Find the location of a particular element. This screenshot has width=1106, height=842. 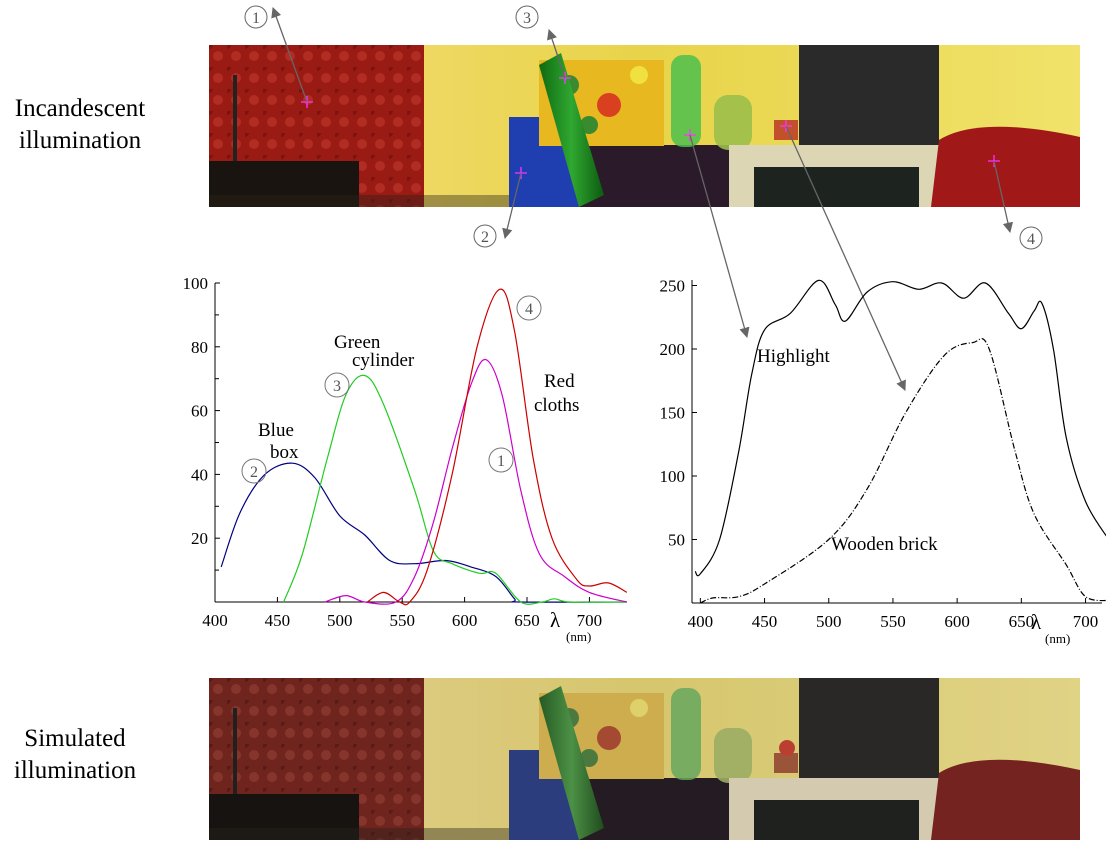

y-tick-label: 80 is located at coordinates (199, 347).